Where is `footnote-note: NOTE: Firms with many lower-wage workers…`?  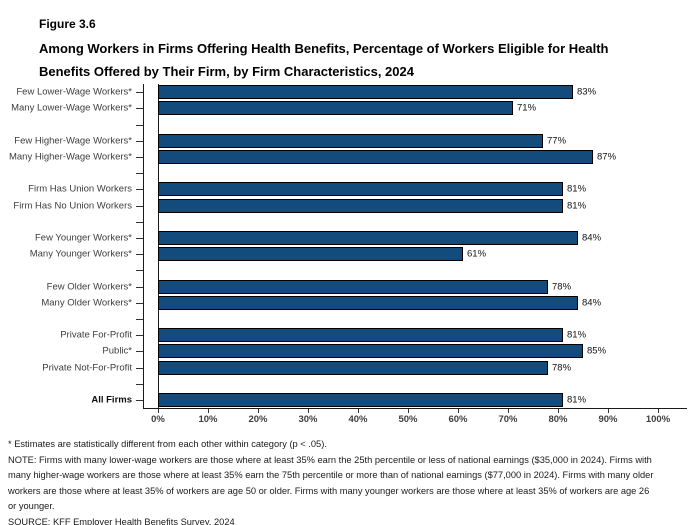 footnote-note: NOTE: Firms with many lower-wage workers… is located at coordinates (331, 483).